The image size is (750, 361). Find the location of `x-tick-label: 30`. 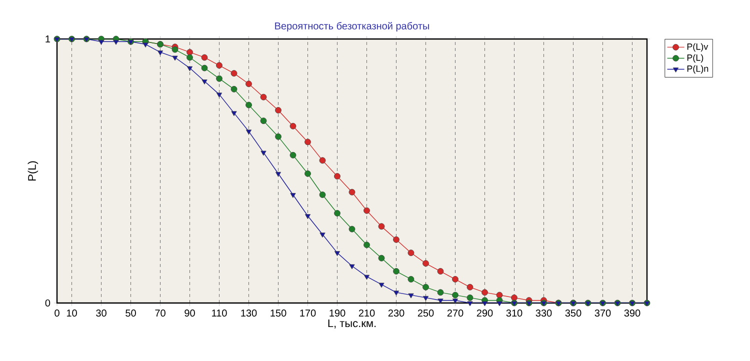

x-tick-label: 30 is located at coordinates (101, 313).